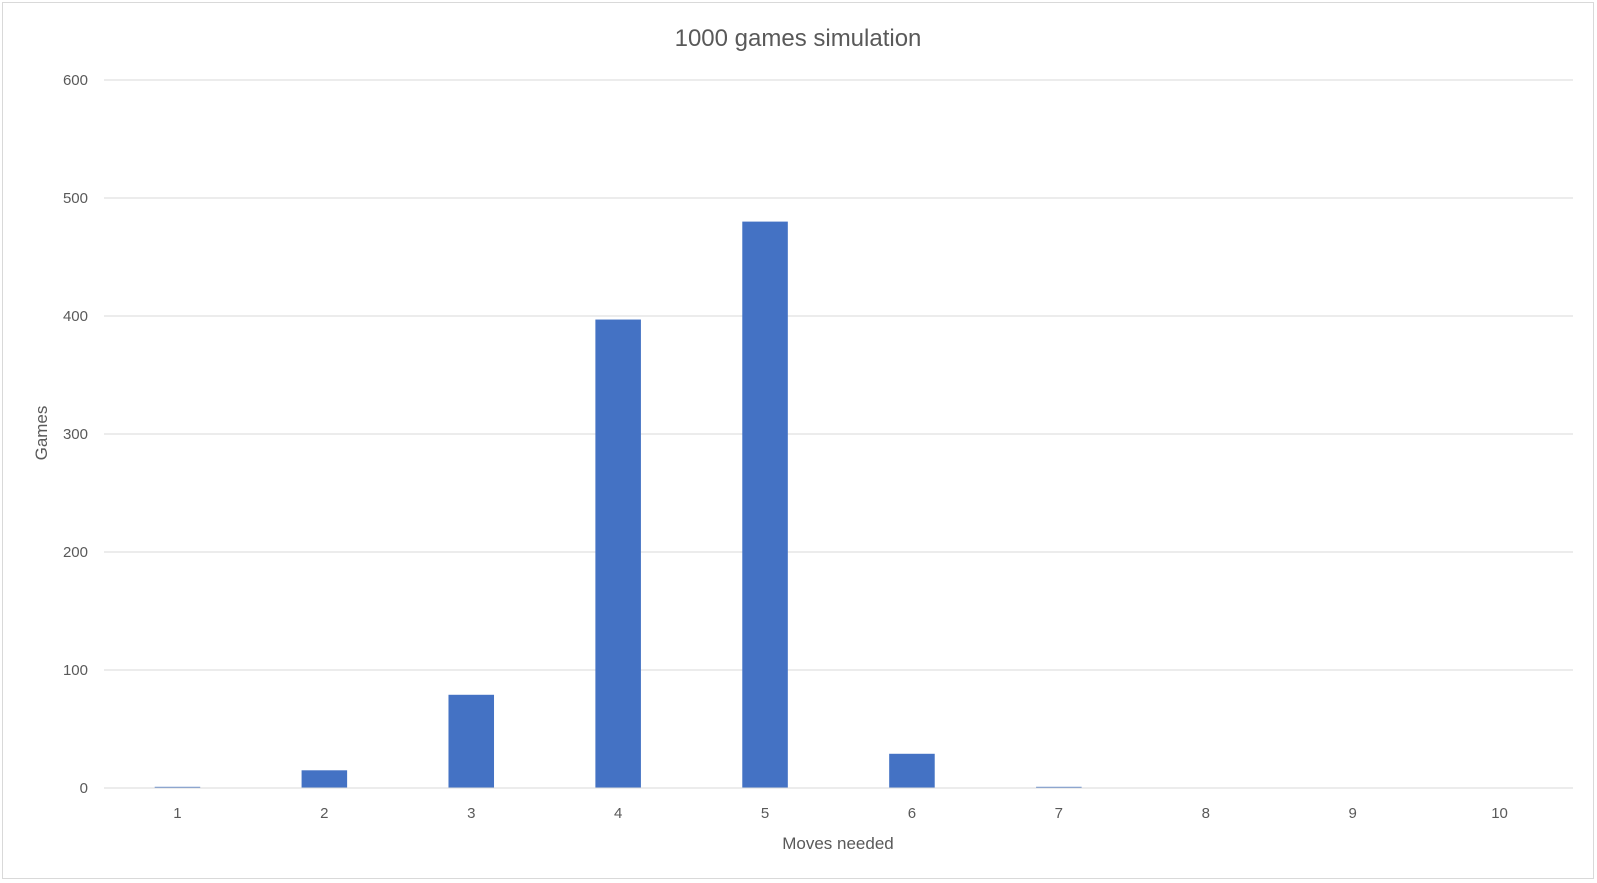 This screenshot has height=883, width=1597. What do you see at coordinates (75, 552) in the screenshot?
I see `y-tick-label: 200` at bounding box center [75, 552].